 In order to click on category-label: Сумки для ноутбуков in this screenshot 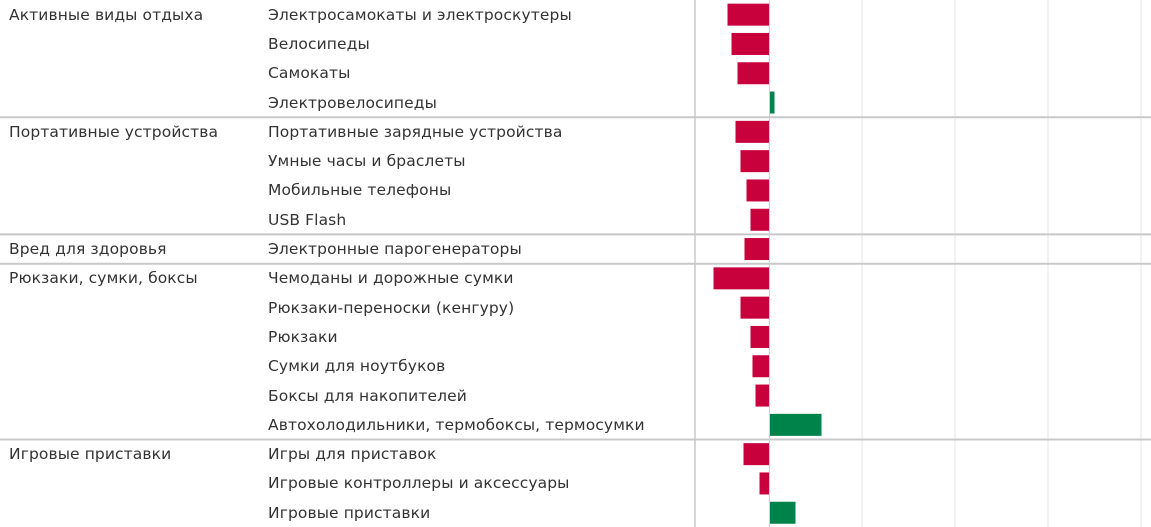, I will do `click(357, 366)`.